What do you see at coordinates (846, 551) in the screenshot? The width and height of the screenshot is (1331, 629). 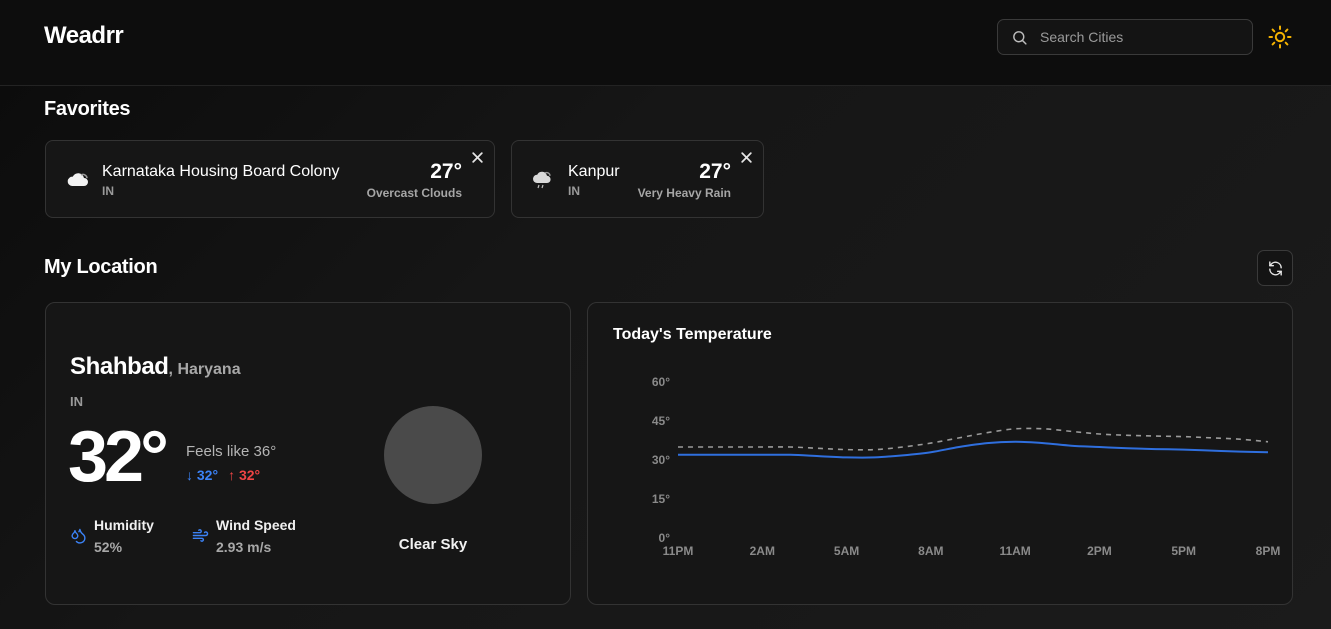 I see `x-tick-label: 5AM` at bounding box center [846, 551].